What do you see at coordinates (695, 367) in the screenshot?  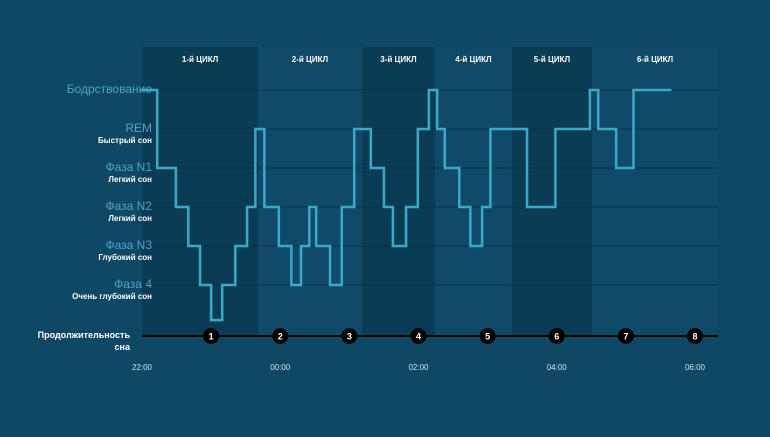 I see `x-tick-label: 06:00` at bounding box center [695, 367].